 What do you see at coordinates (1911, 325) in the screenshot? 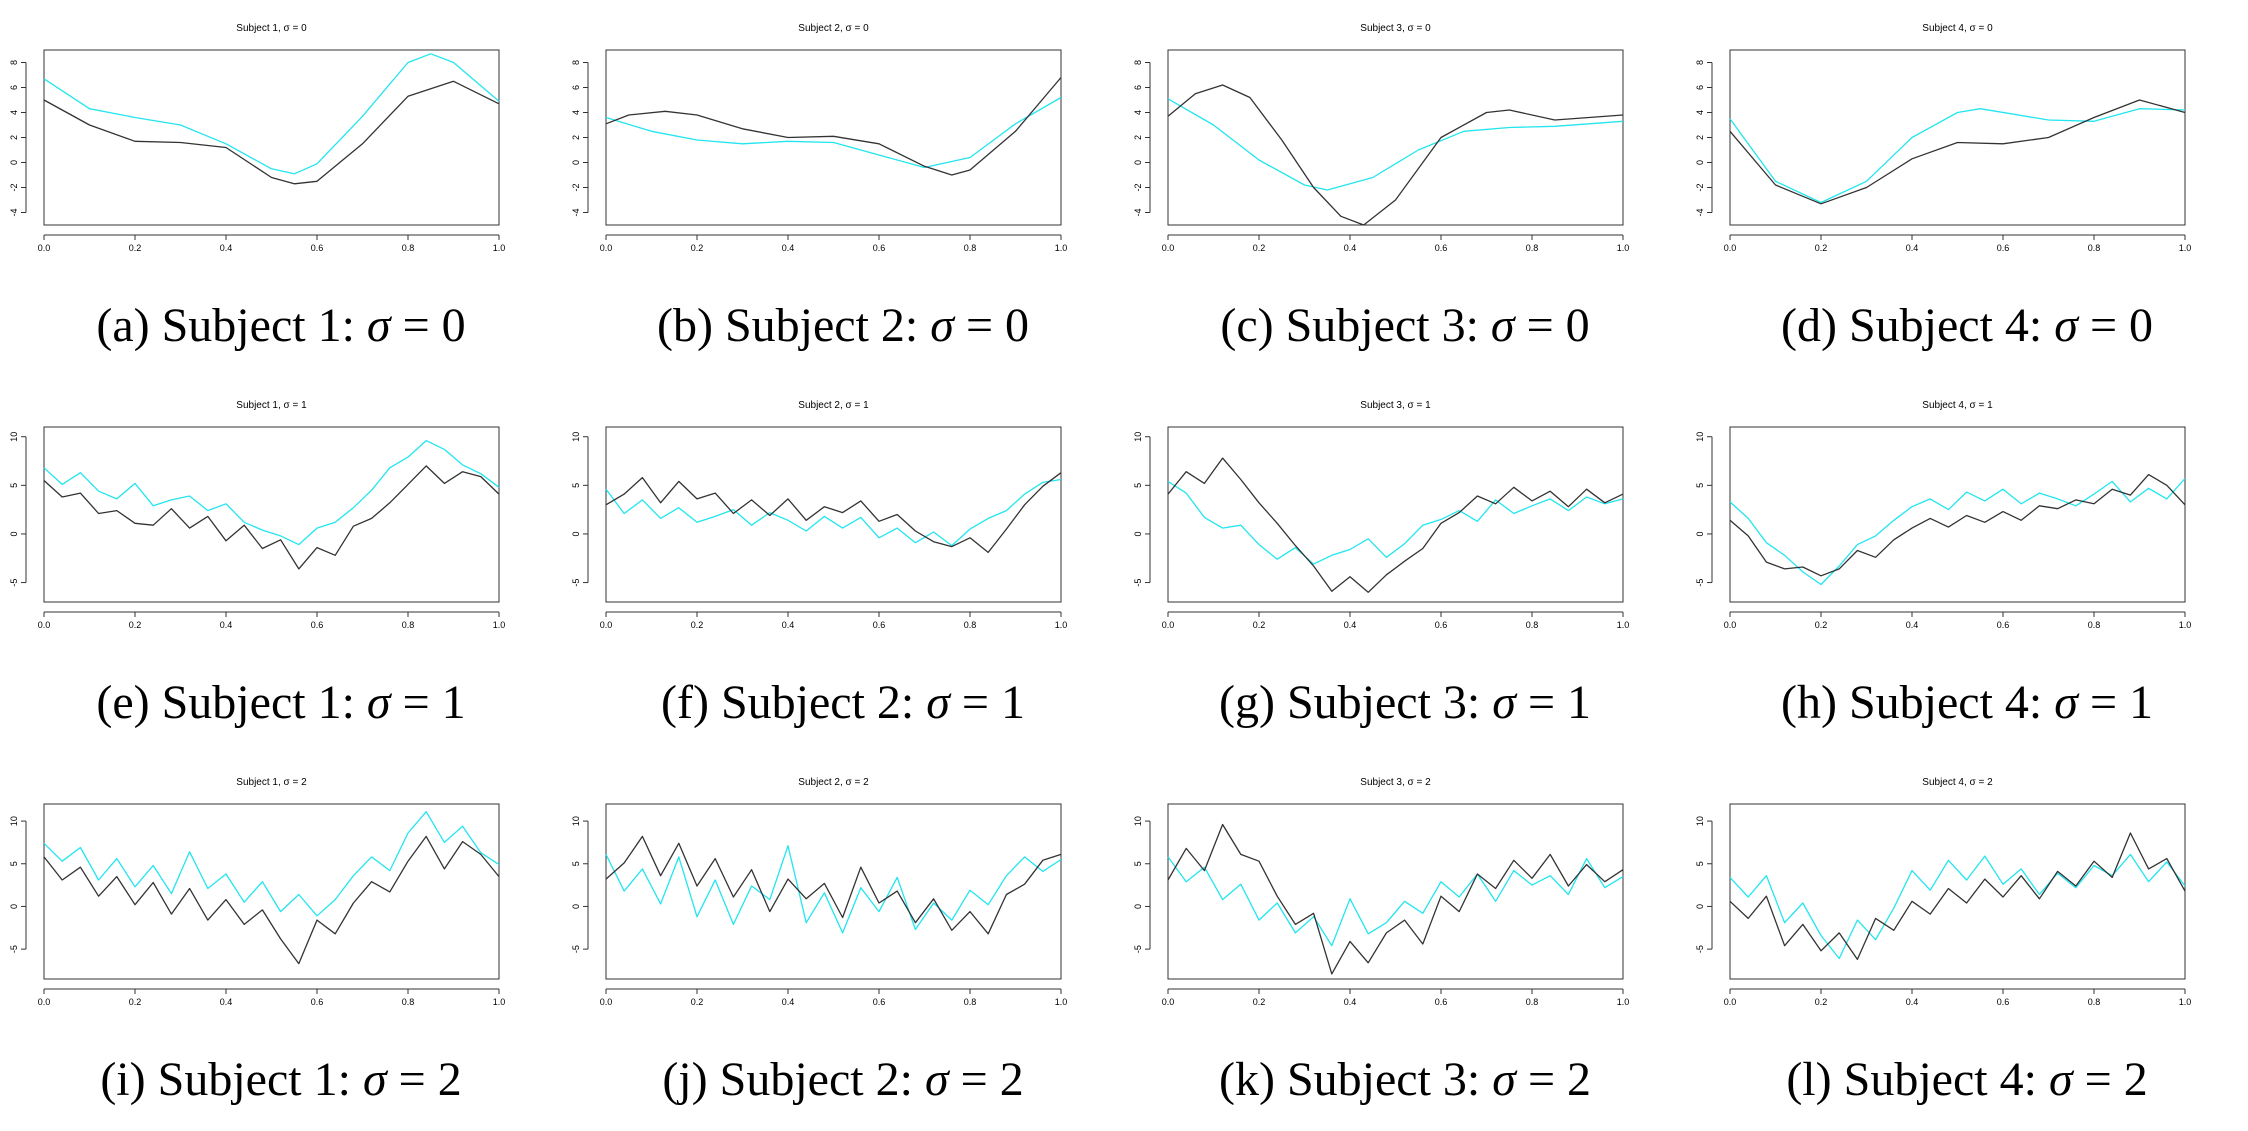
I see `caption-prefix: (d) Subject 4:` at bounding box center [1911, 325].